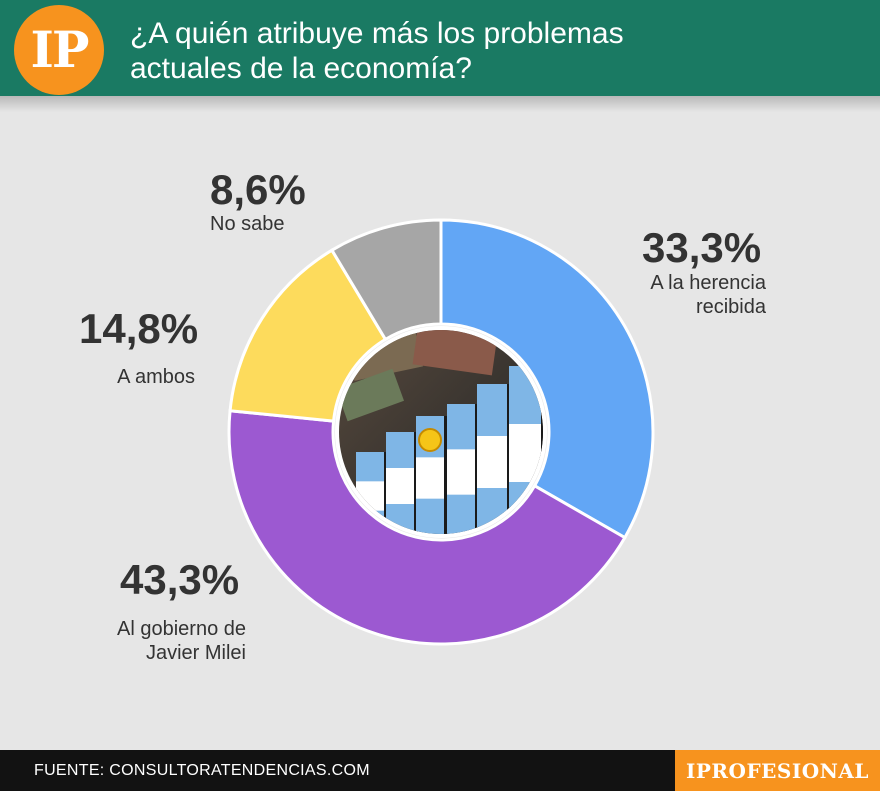  I want to click on slice-a-la-herencia-recibida, so click(547, 379).